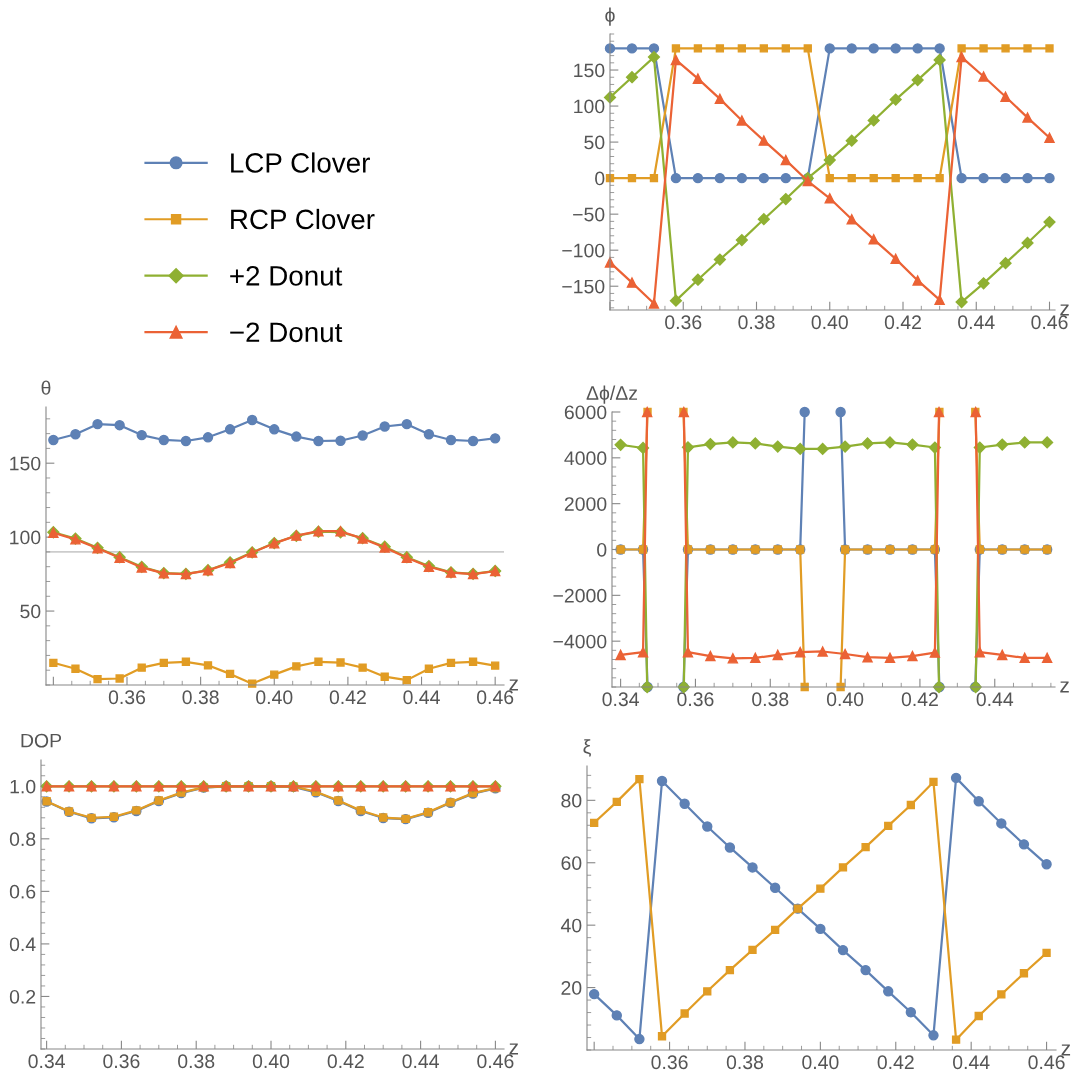  Describe the element at coordinates (571, 863) in the screenshot. I see `y-tick-label: 60` at that location.